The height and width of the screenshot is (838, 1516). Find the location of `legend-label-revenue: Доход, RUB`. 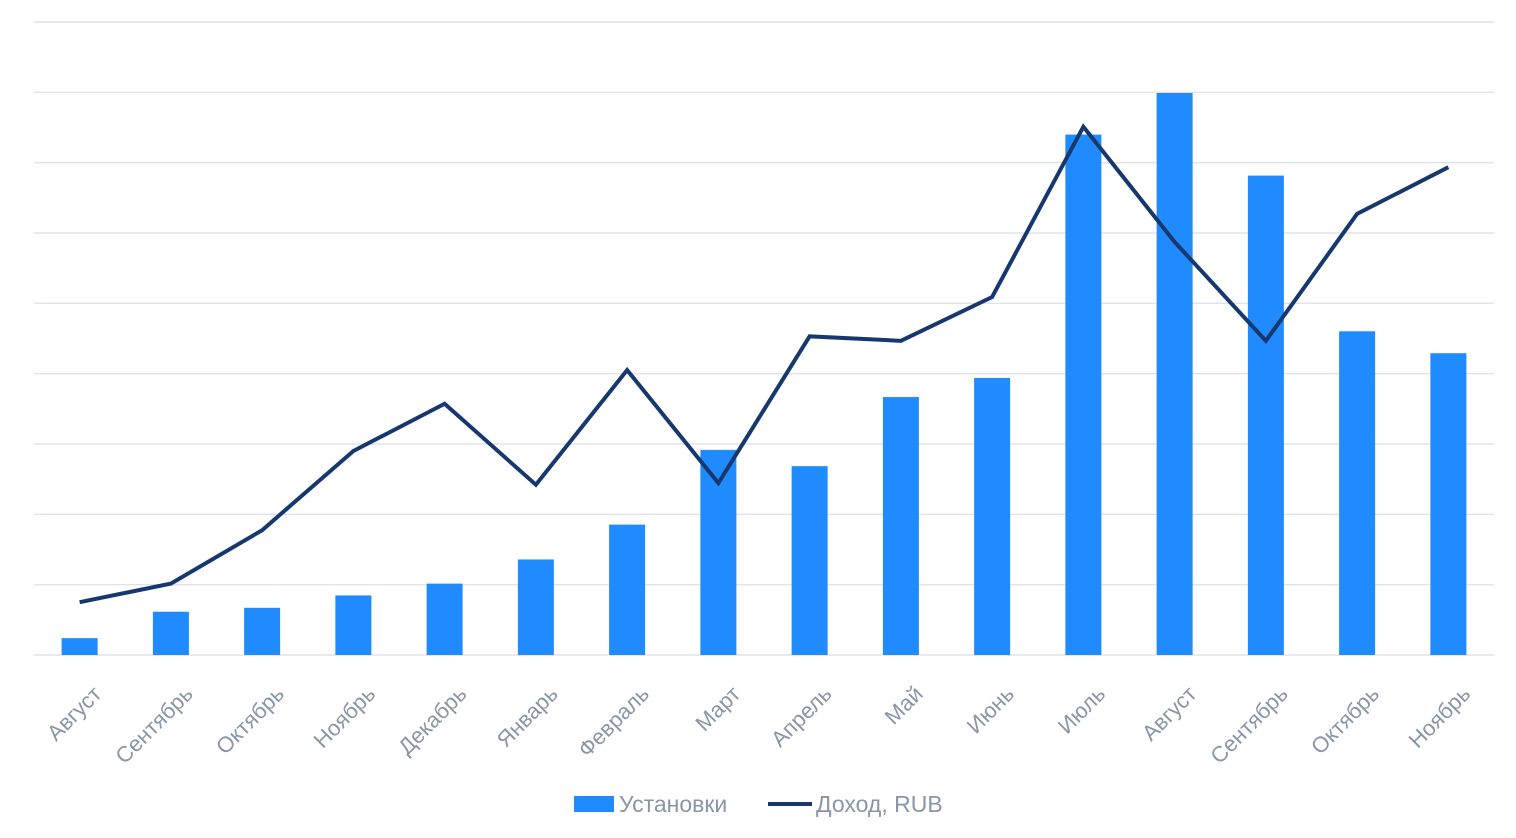

legend-label-revenue: Доход, RUB is located at coordinates (879, 804).